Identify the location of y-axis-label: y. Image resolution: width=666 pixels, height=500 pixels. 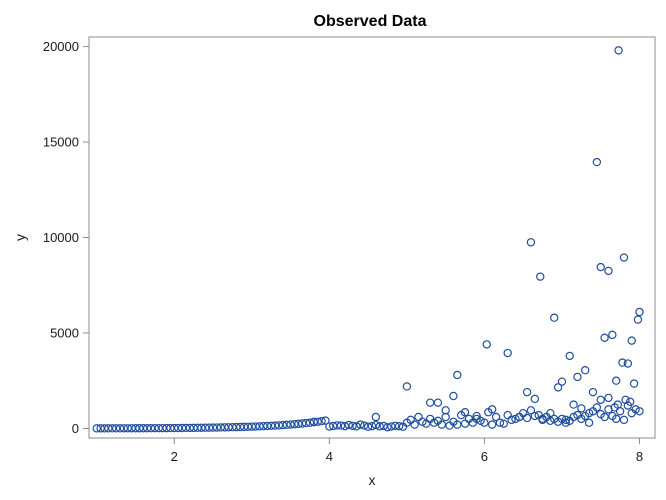
(20, 237).